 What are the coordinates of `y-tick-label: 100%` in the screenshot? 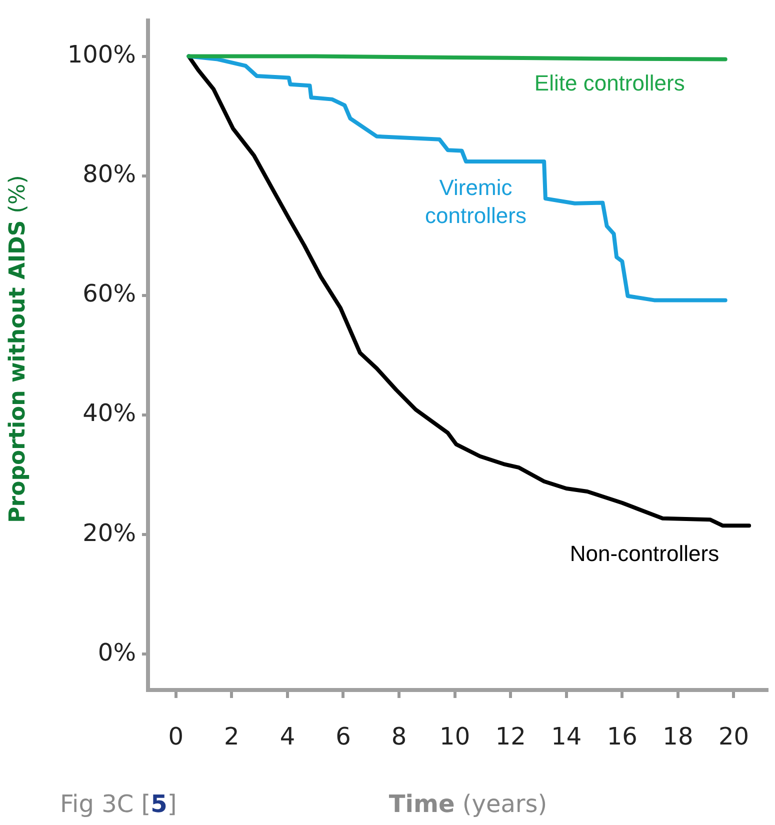 It's located at (101, 54).